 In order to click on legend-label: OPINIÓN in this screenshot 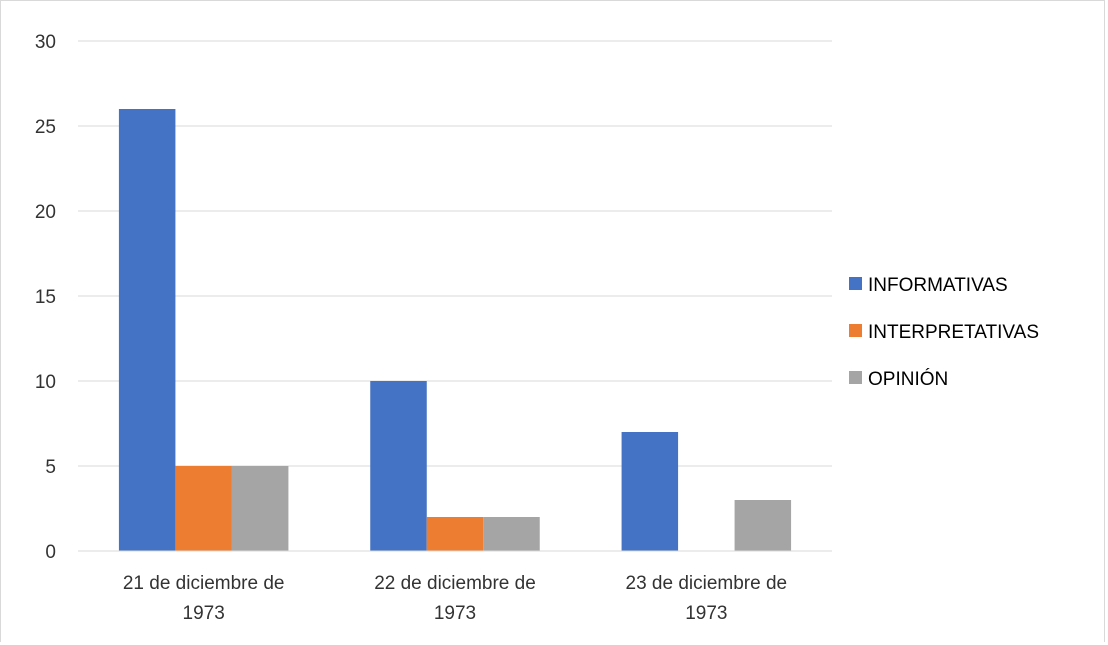, I will do `click(908, 379)`.